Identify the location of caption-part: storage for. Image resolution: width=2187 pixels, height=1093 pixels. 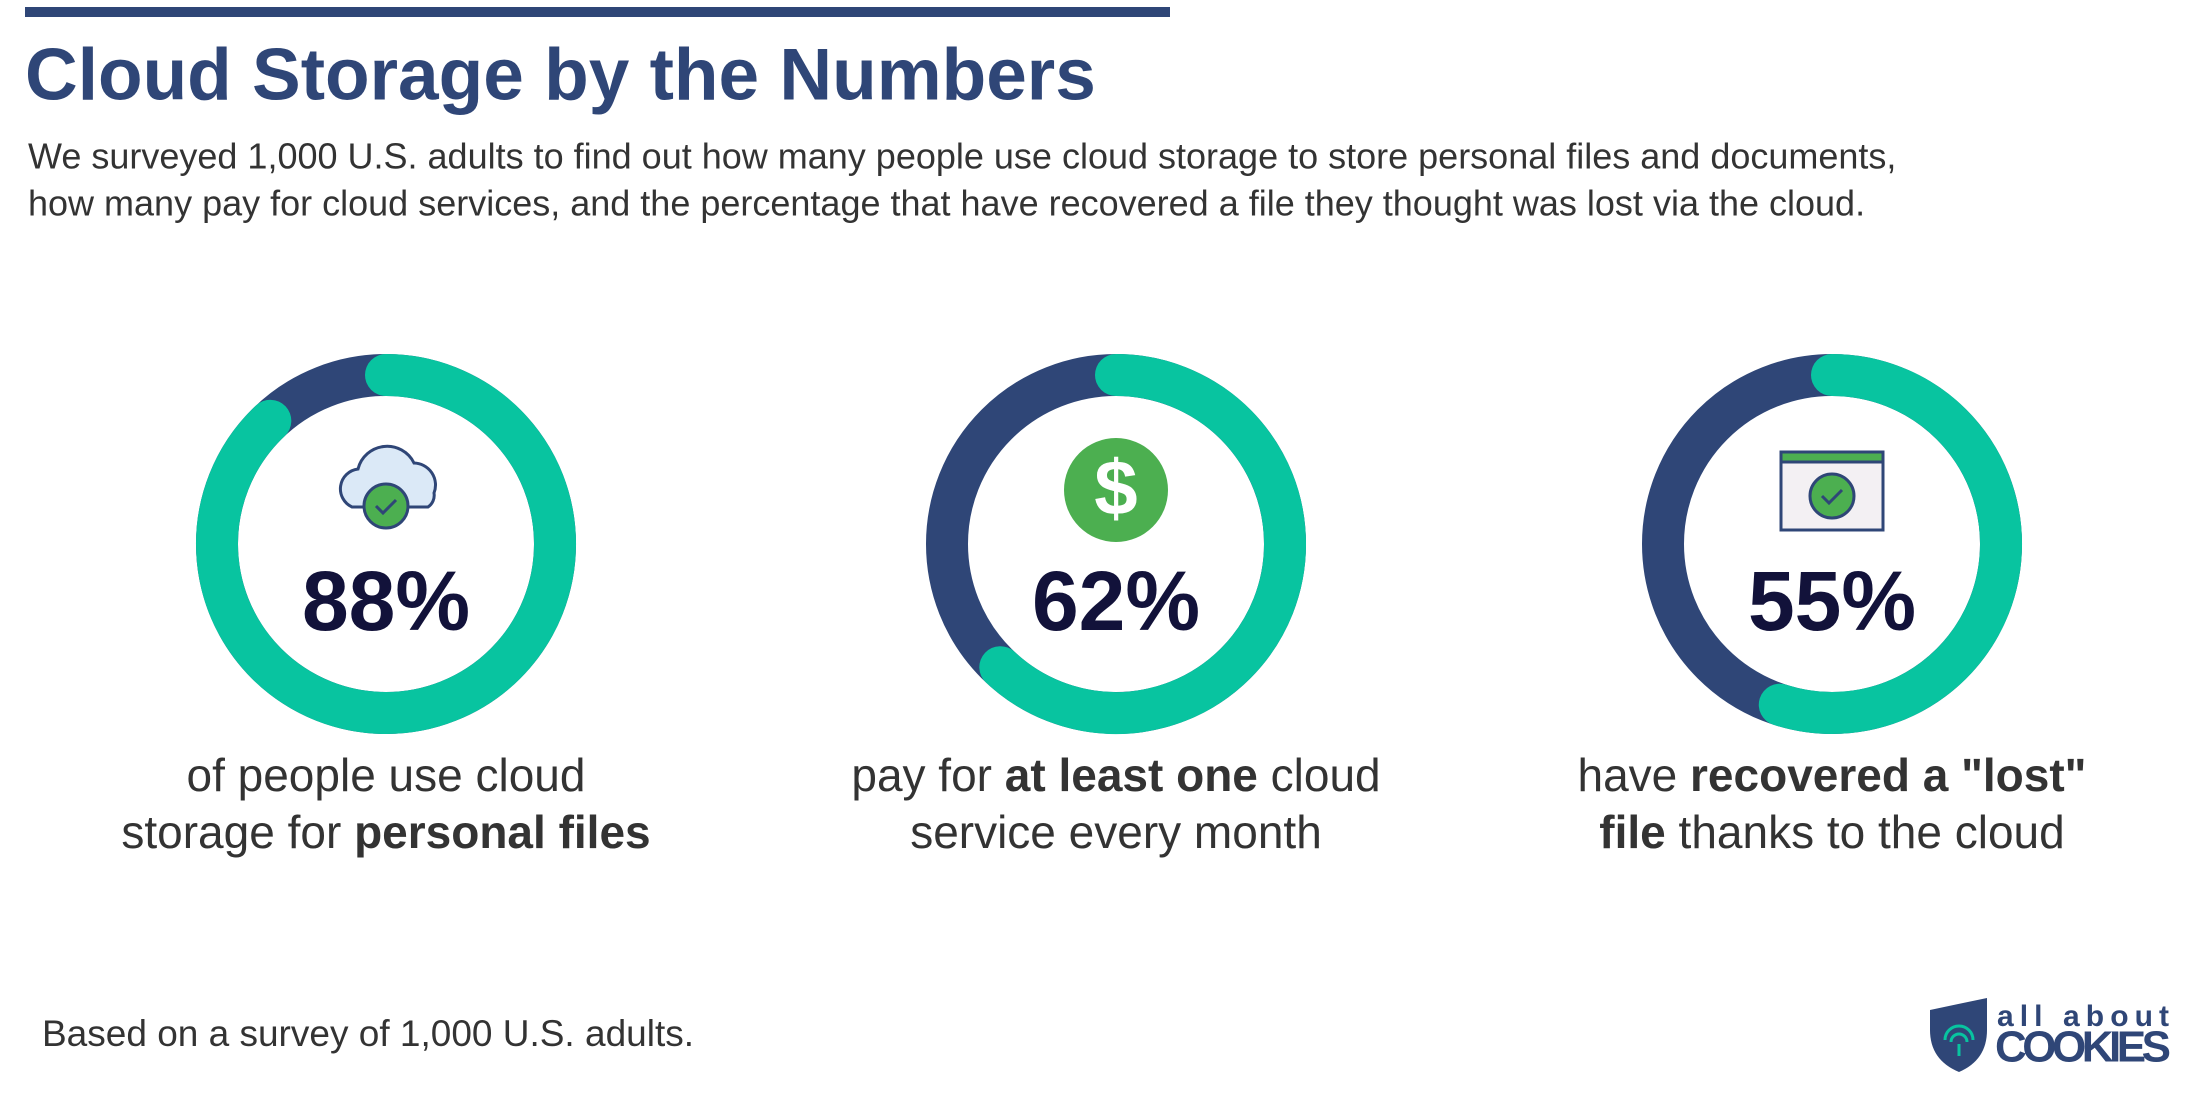
(237, 832).